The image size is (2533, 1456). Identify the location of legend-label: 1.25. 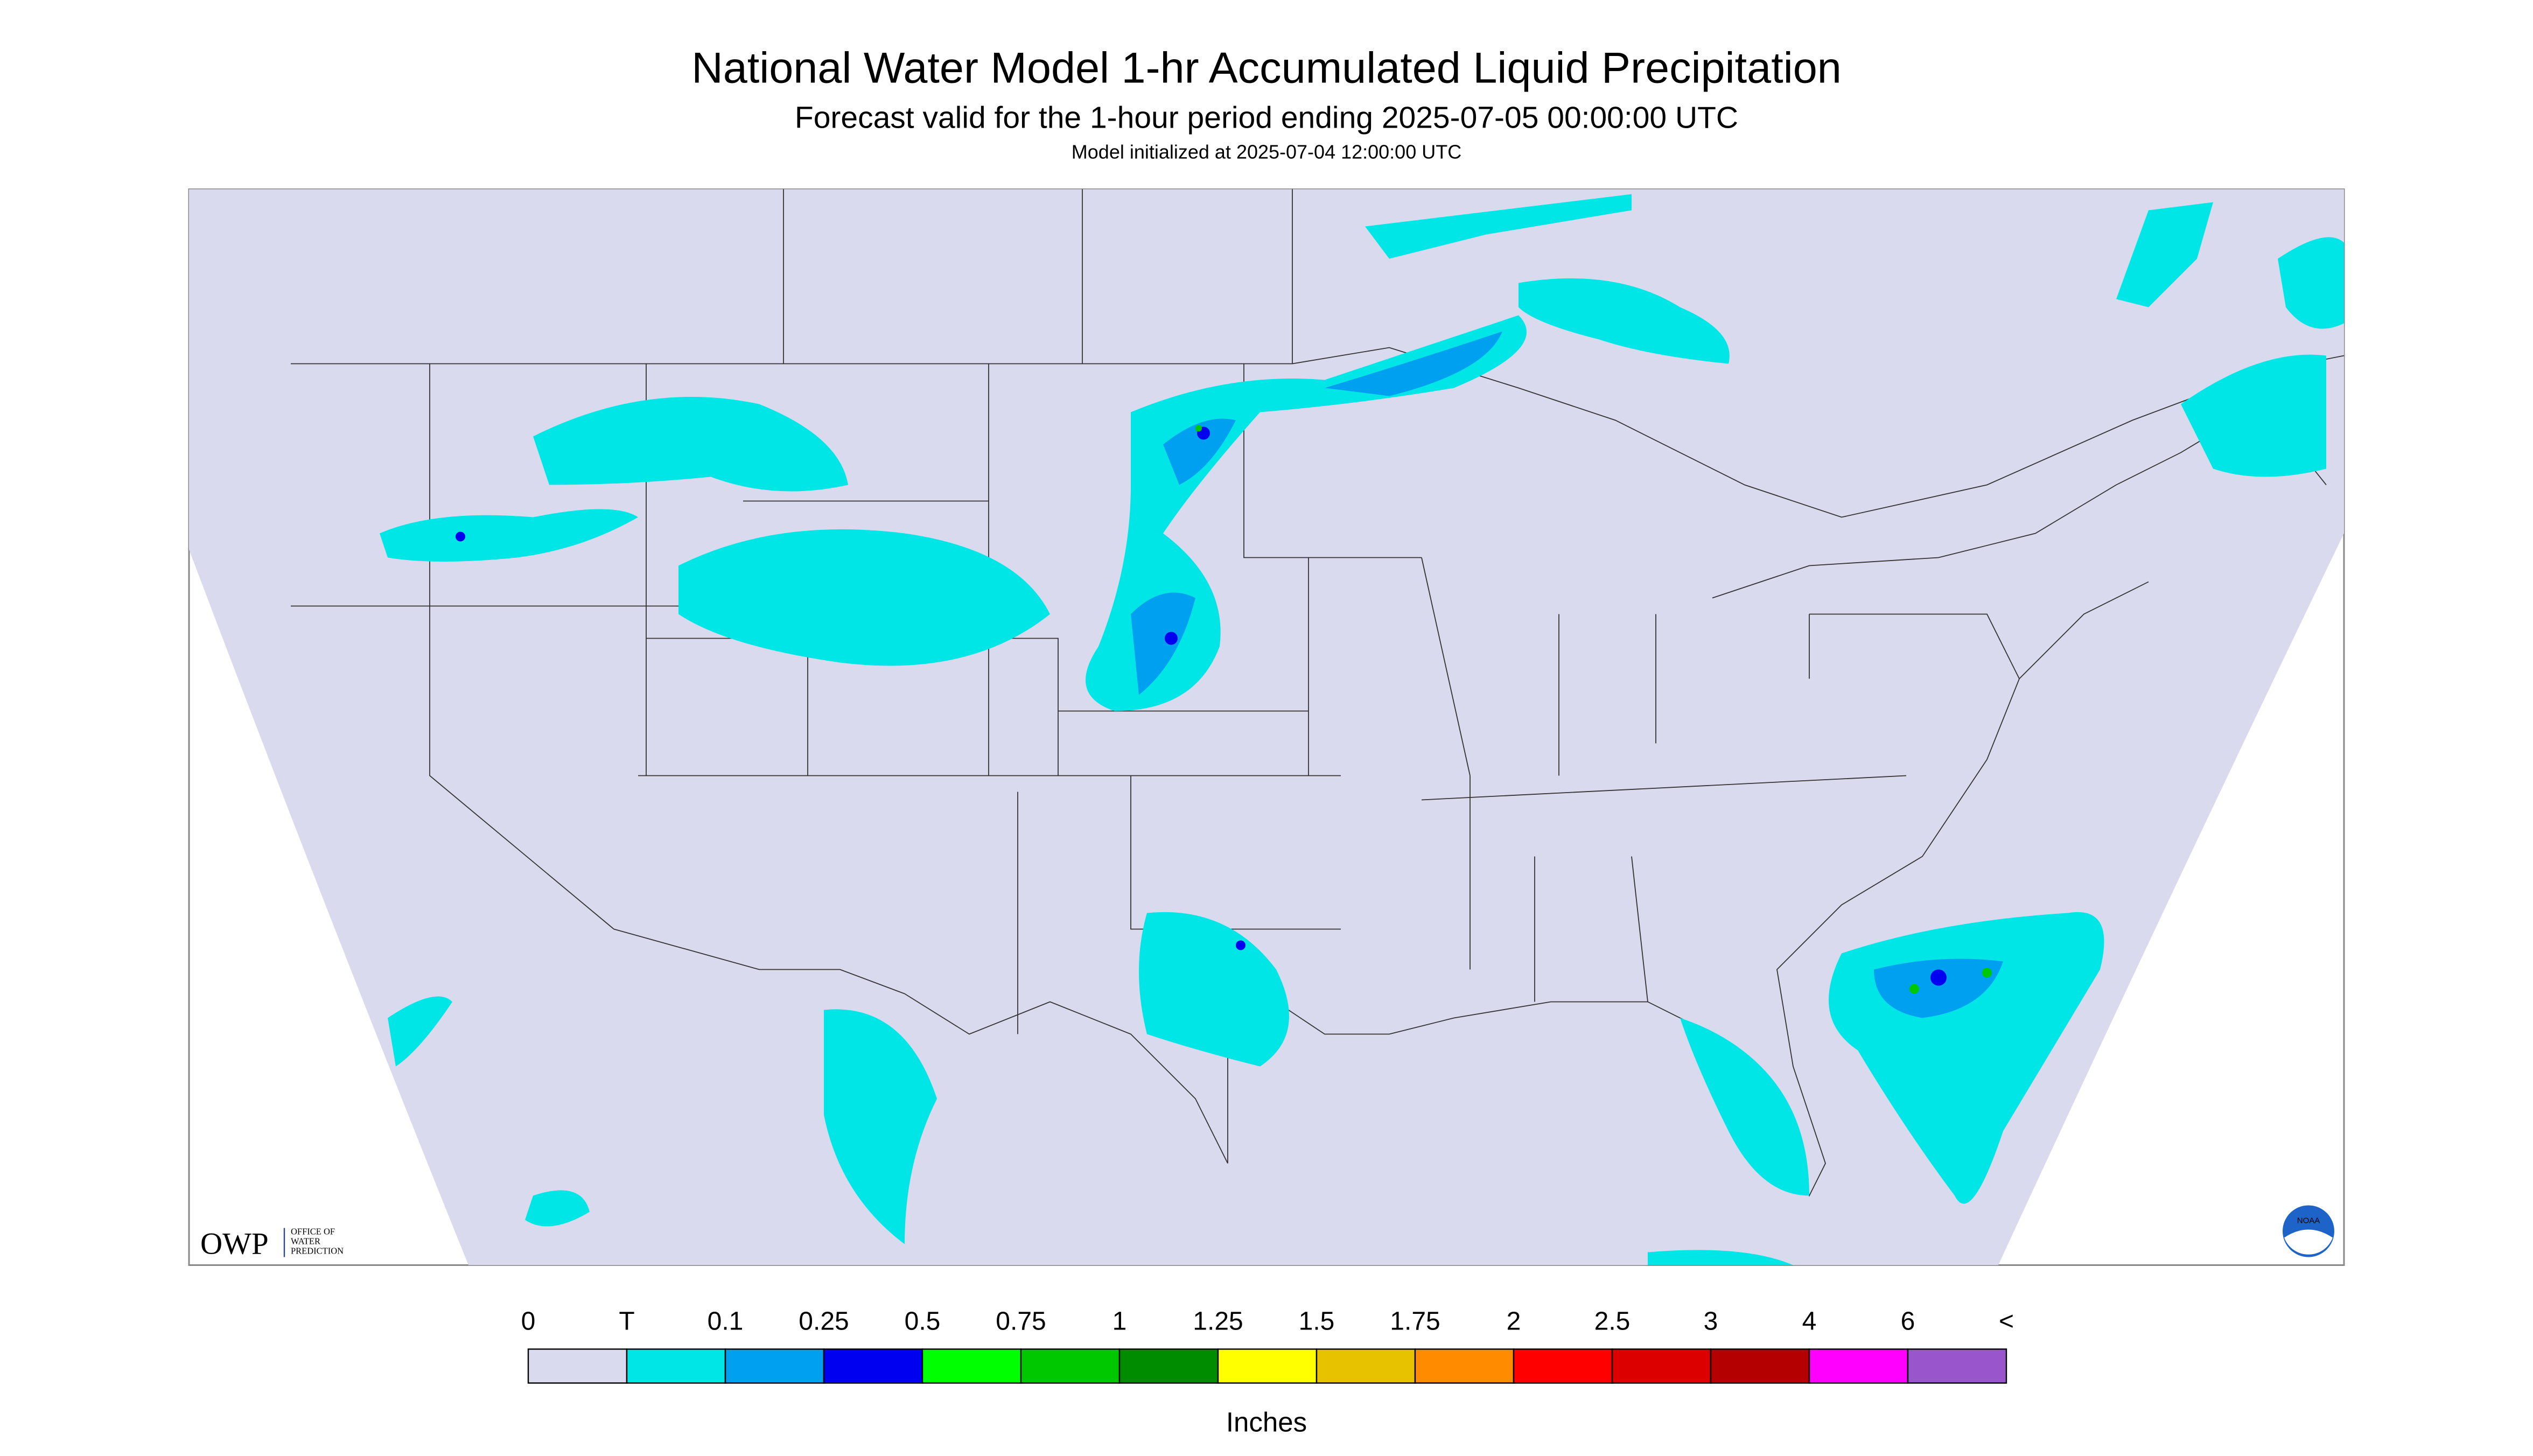
(1218, 1321).